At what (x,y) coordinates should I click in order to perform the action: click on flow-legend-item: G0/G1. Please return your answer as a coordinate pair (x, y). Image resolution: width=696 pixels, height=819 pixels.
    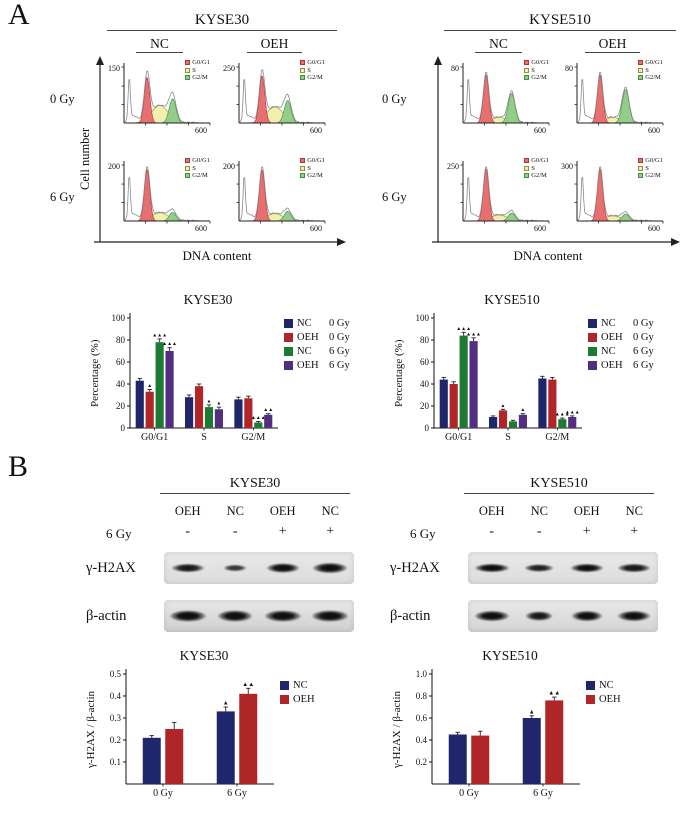
    Looking at the image, I should click on (650, 63).